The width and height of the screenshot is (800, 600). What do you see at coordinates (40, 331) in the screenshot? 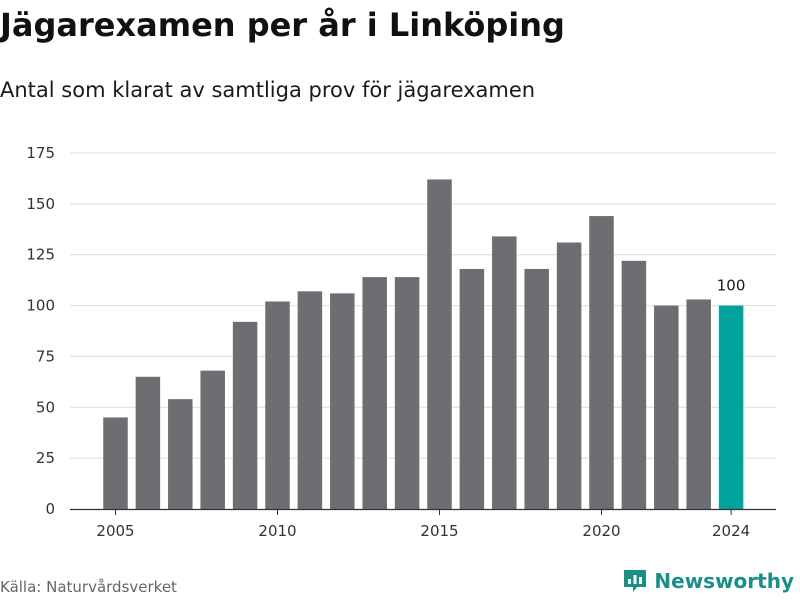
I see `y-axis-ticks: 0 25 50 75 100 125 150 175` at bounding box center [40, 331].